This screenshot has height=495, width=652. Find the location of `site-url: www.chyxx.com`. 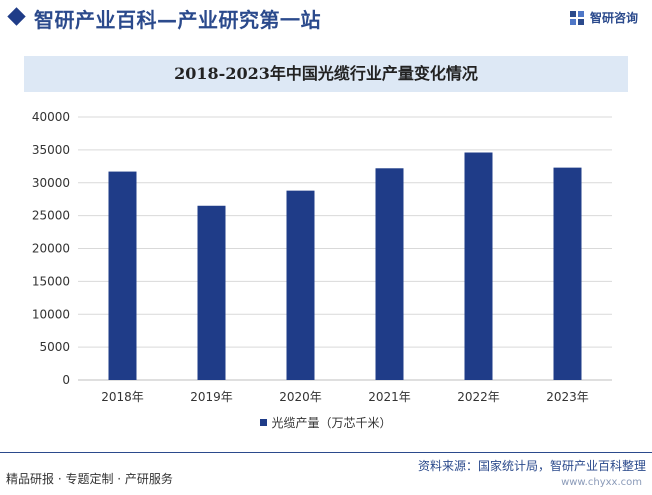

site-url: www.chyxx.com is located at coordinates (601, 482).